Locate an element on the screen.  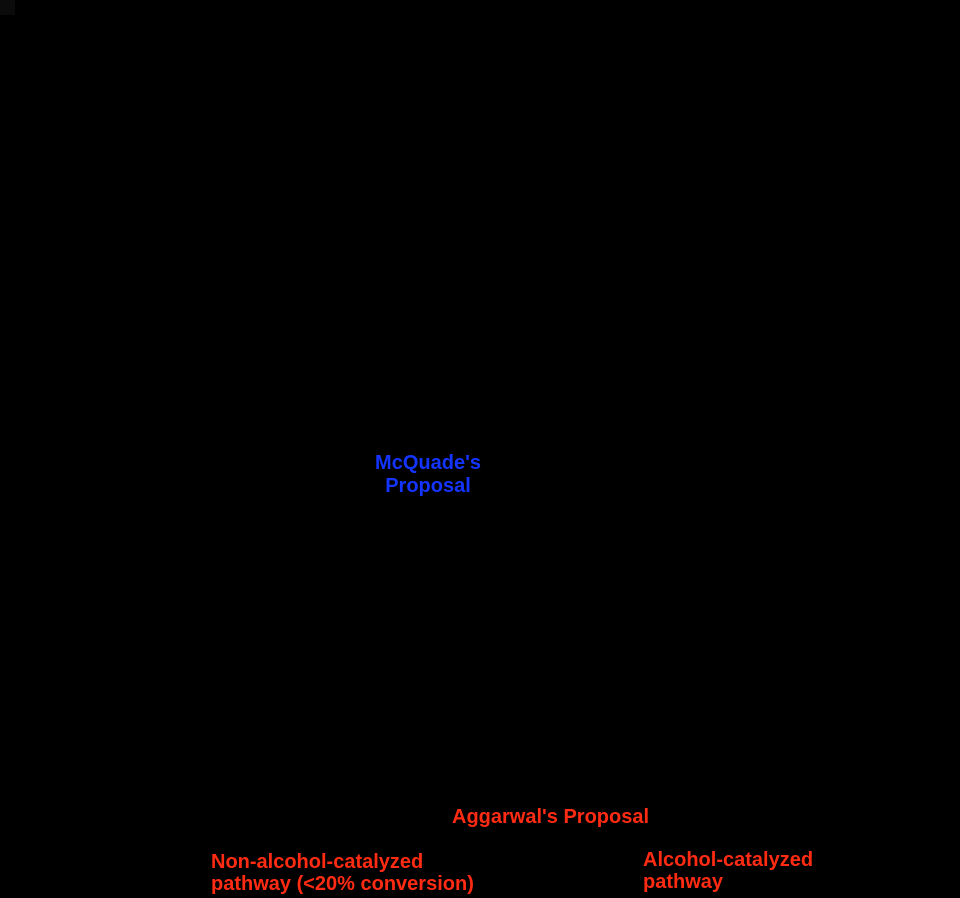
alcohol-pathway-label: Alcohol-catalyzed pathway is located at coordinates (728, 871).